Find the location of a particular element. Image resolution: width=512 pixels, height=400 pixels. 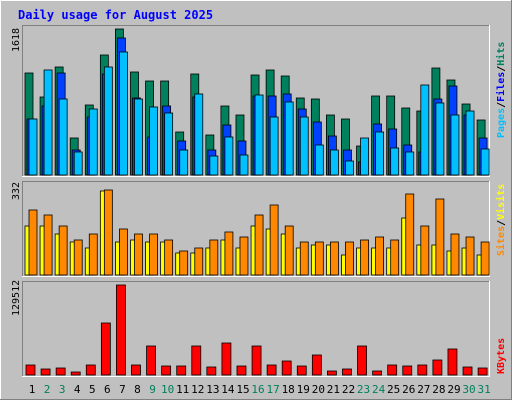

x-tick-label: 11 is located at coordinates (182, 389).